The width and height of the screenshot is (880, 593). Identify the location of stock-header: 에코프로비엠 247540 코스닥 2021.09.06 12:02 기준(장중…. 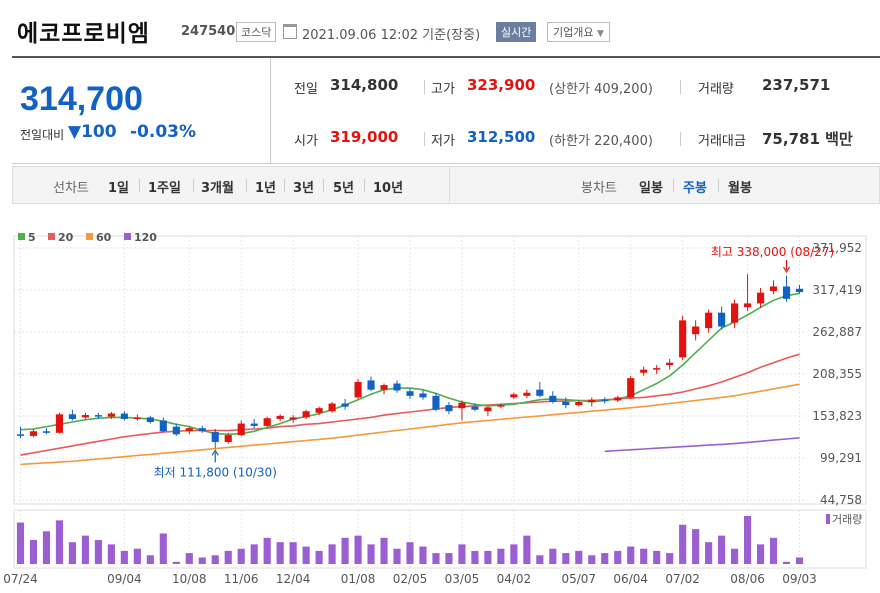
(440, 28).